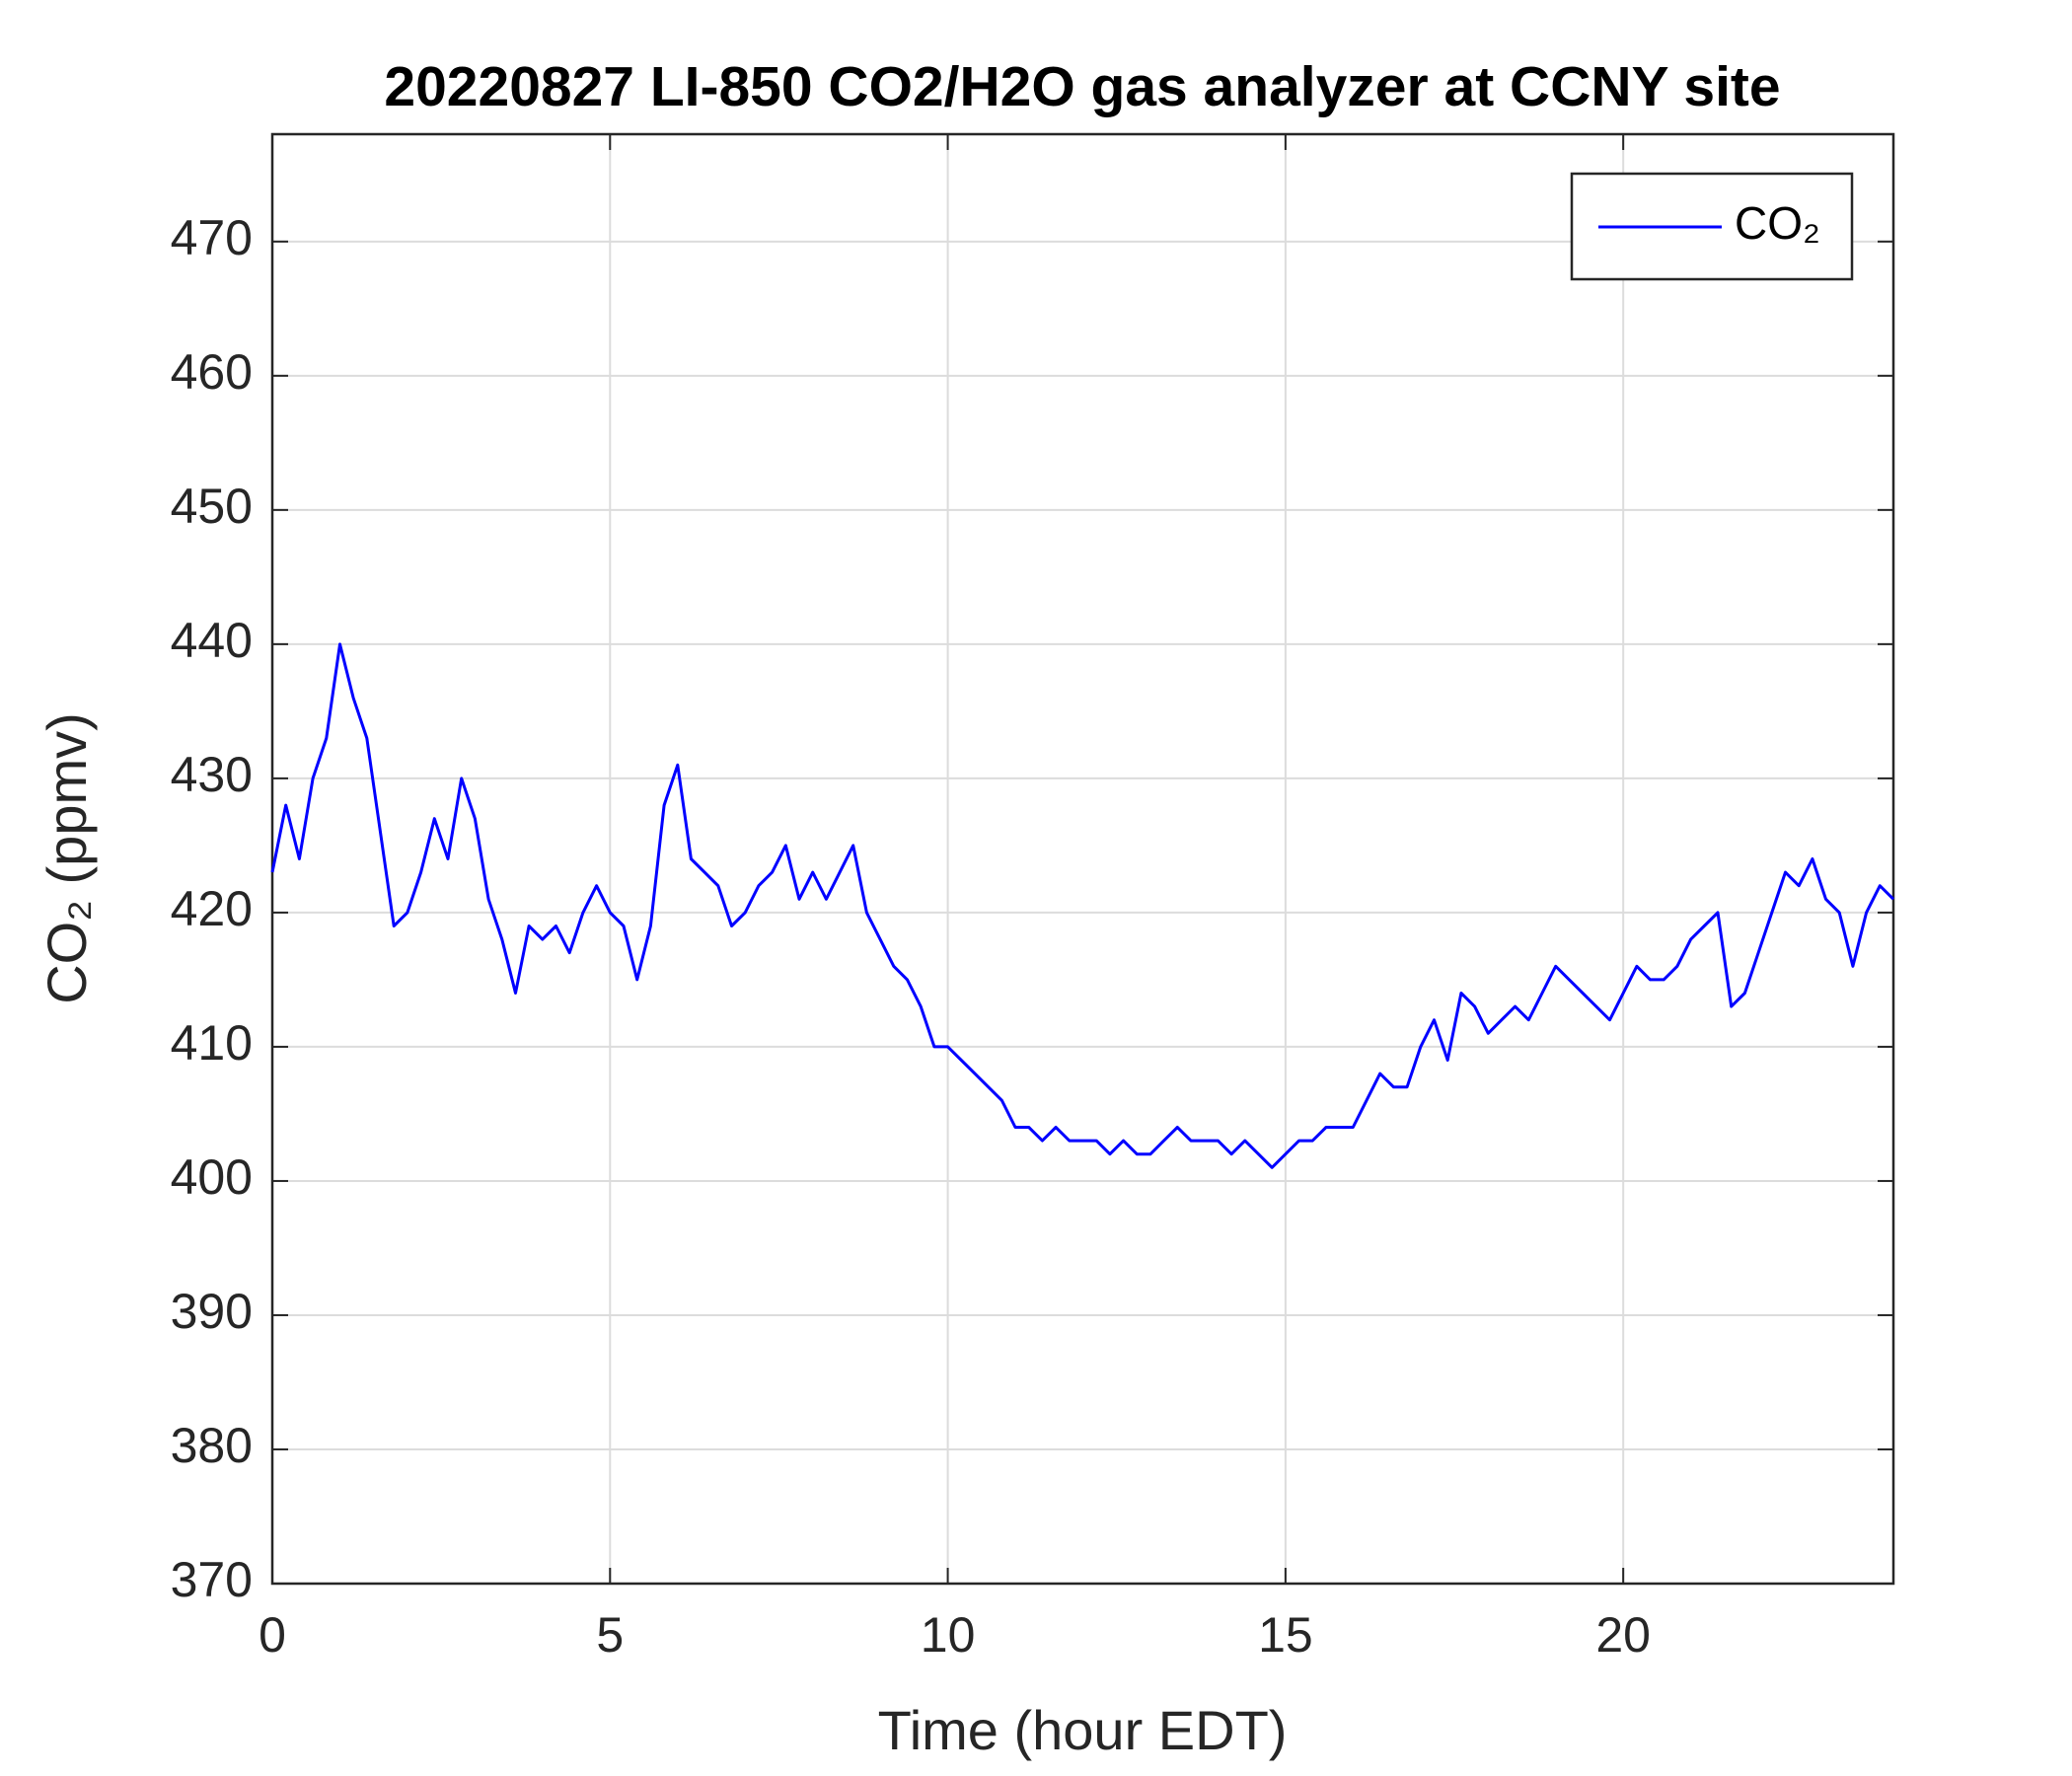 The height and width of the screenshot is (1776, 2072). I want to click on y-tick-label: 450, so click(212, 506).